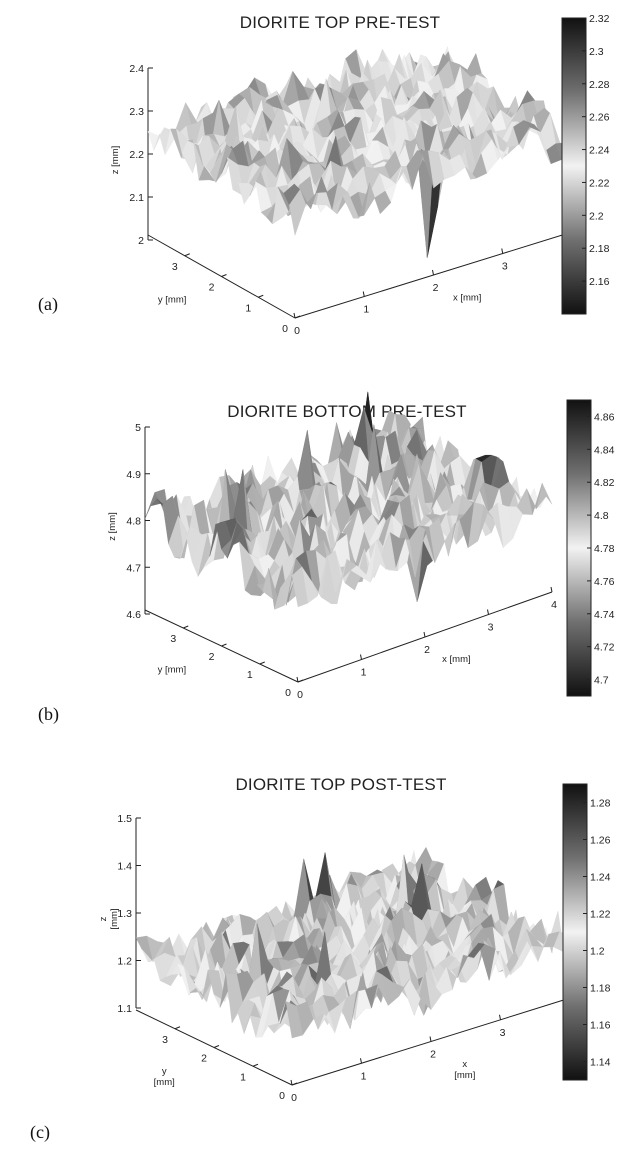 Image resolution: width=639 pixels, height=1155 pixels. Describe the element at coordinates (40, 1132) in the screenshot. I see `panel-label: (c)` at that location.